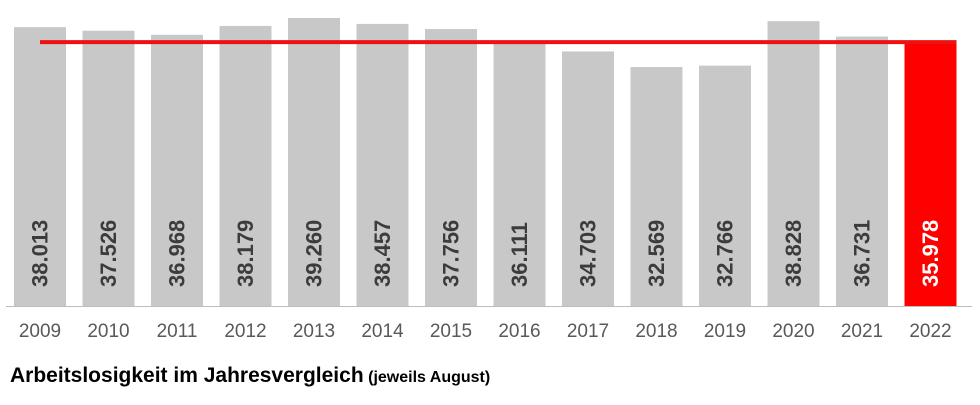 This screenshot has height=405, width=980. Describe the element at coordinates (314, 253) in the screenshot. I see `value-label-2013: 39.260` at that location.